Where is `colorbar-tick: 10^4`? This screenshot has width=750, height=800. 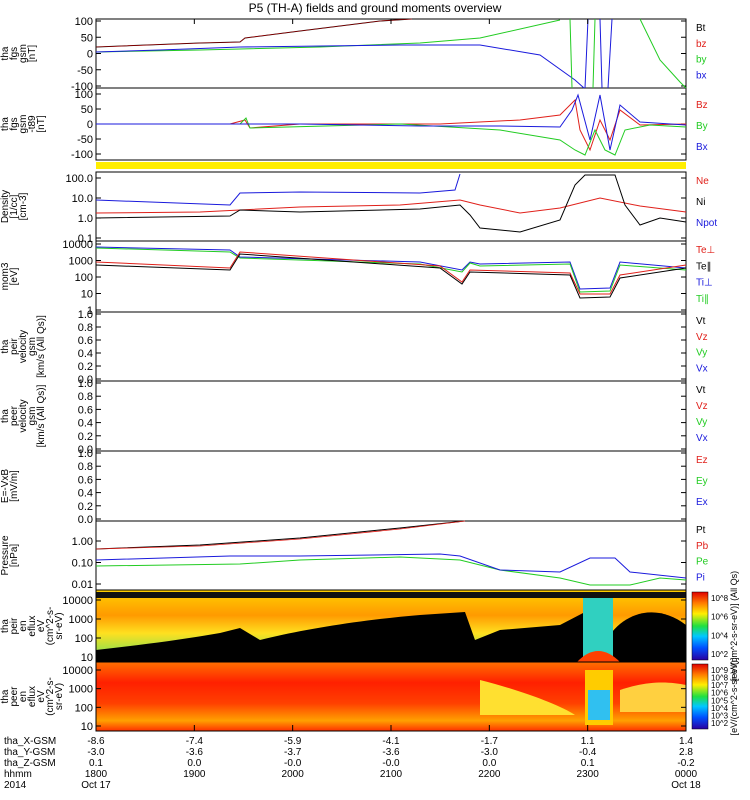 colorbar-tick: 10^4 is located at coordinates (720, 708).